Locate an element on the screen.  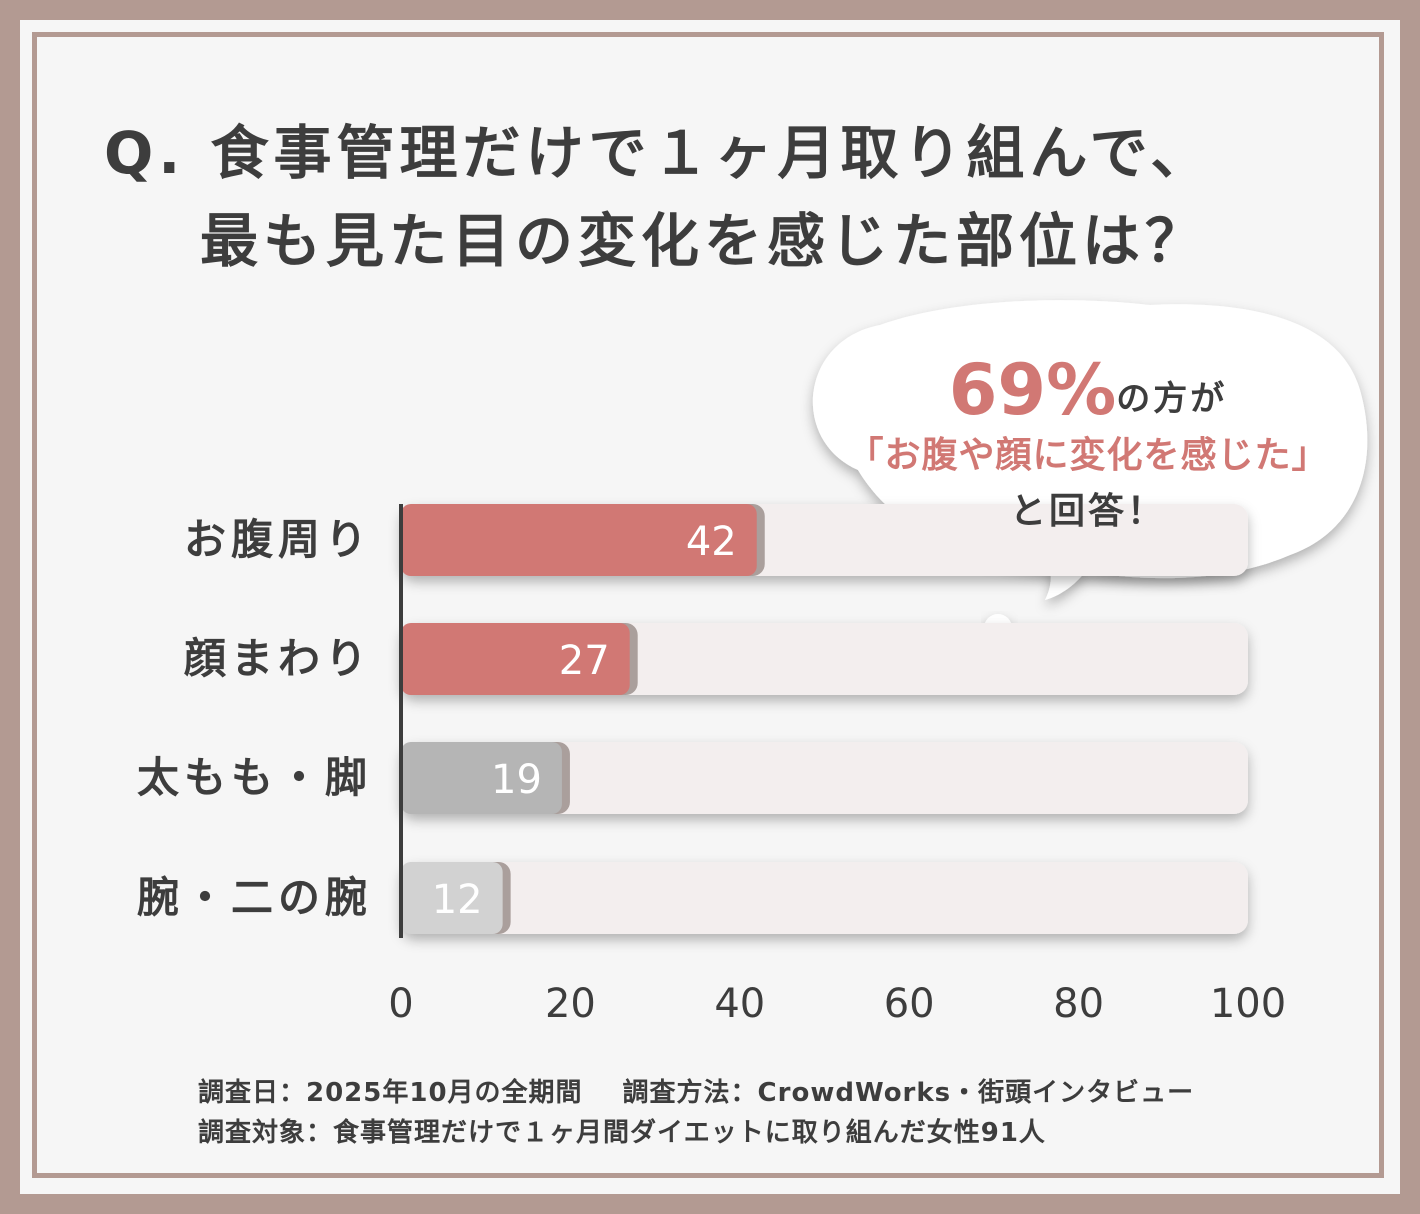
x-tick-label: 0 is located at coordinates (401, 1004).